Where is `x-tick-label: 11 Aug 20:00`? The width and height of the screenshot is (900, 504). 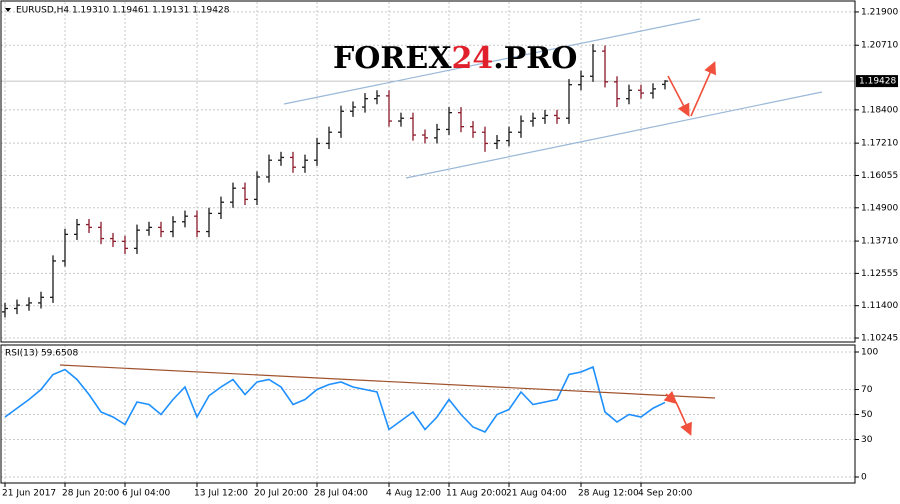 x-tick-label: 11 Aug 20:00 is located at coordinates (476, 494).